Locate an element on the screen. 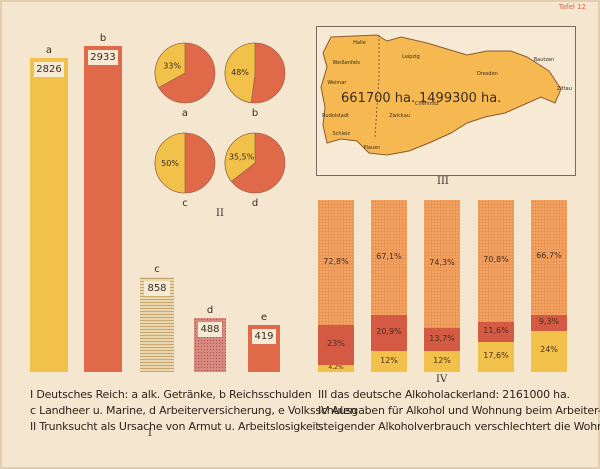 The width and height of the screenshot is (600, 469). bar-d-letter: d is located at coordinates (210, 310).